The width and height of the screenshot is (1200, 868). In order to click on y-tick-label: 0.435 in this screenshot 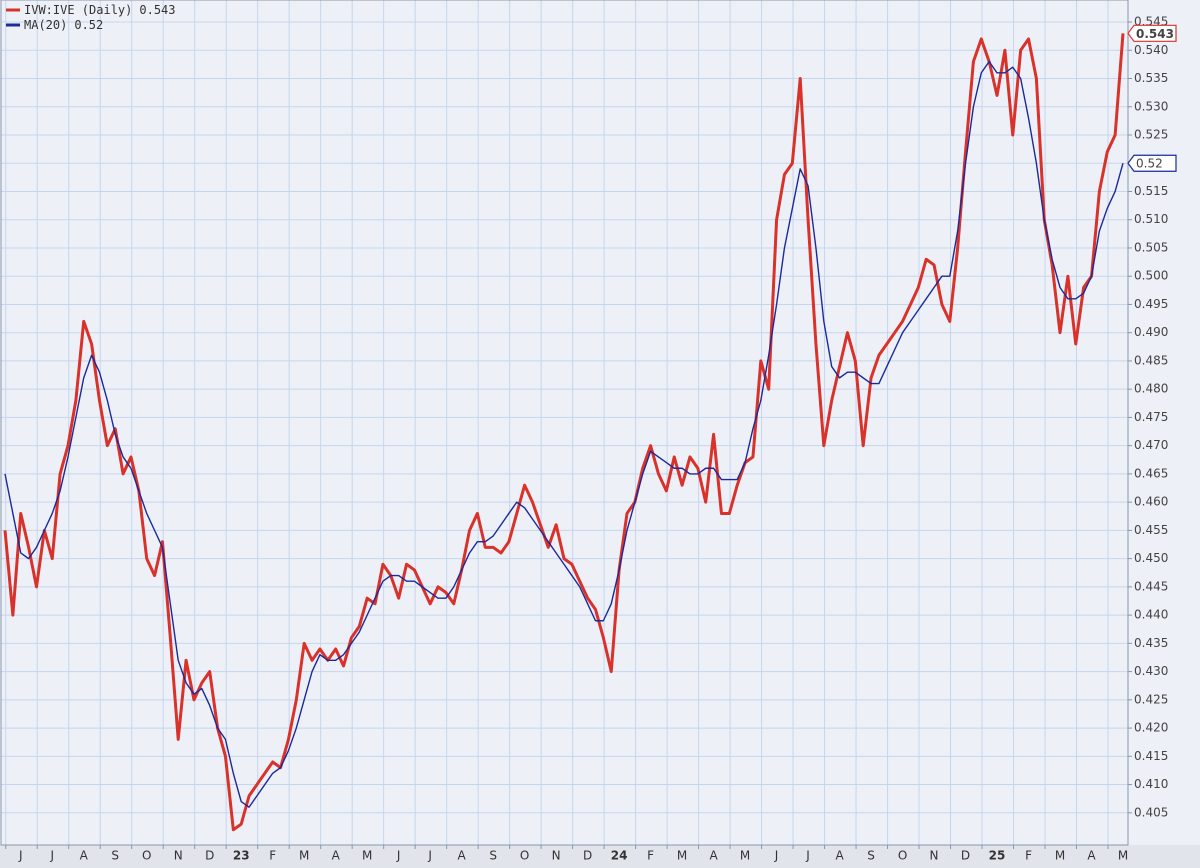, I will do `click(1151, 643)`.